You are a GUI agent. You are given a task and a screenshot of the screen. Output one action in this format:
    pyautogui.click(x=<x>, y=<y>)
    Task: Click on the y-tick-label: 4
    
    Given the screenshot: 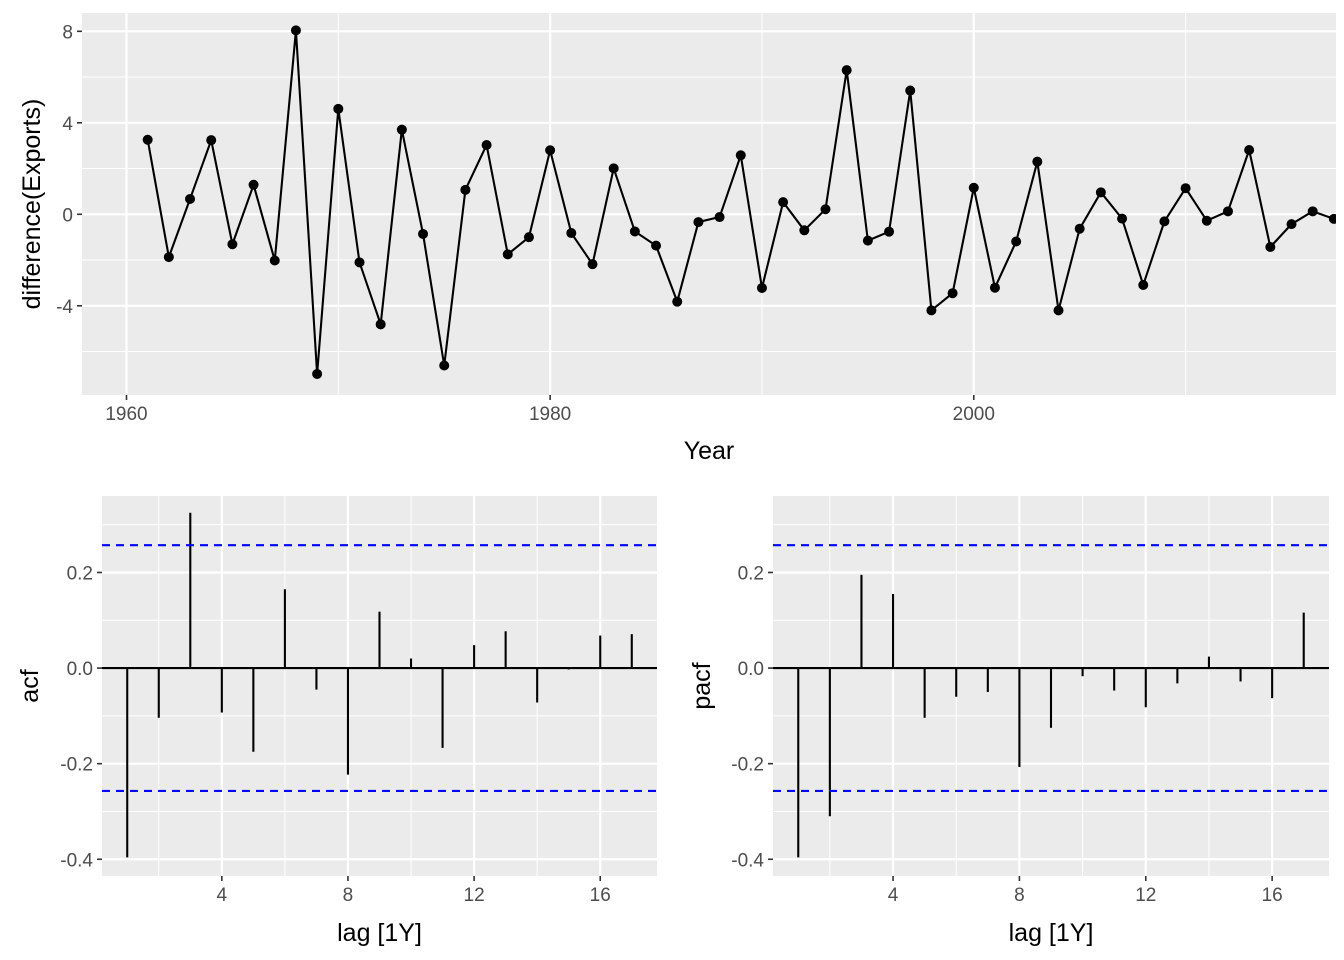 What is the action you would take?
    pyautogui.click(x=67, y=124)
    